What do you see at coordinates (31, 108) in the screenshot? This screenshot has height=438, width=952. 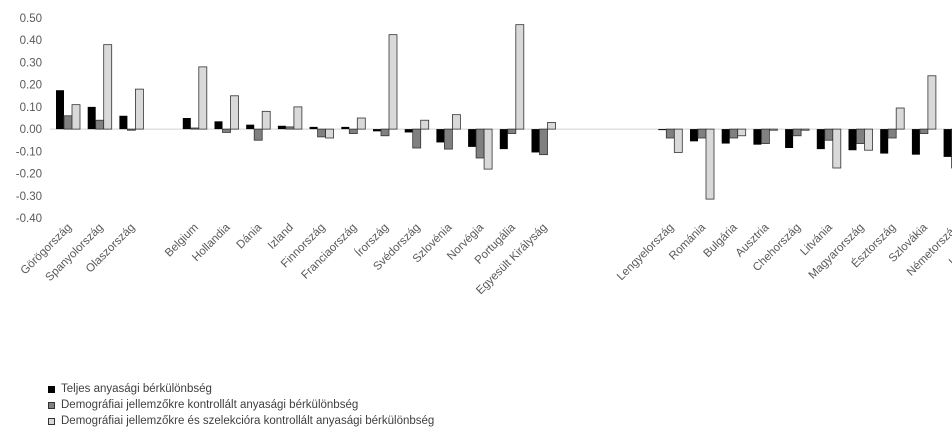 I see `y-tick-label: 0.10` at bounding box center [31, 108].